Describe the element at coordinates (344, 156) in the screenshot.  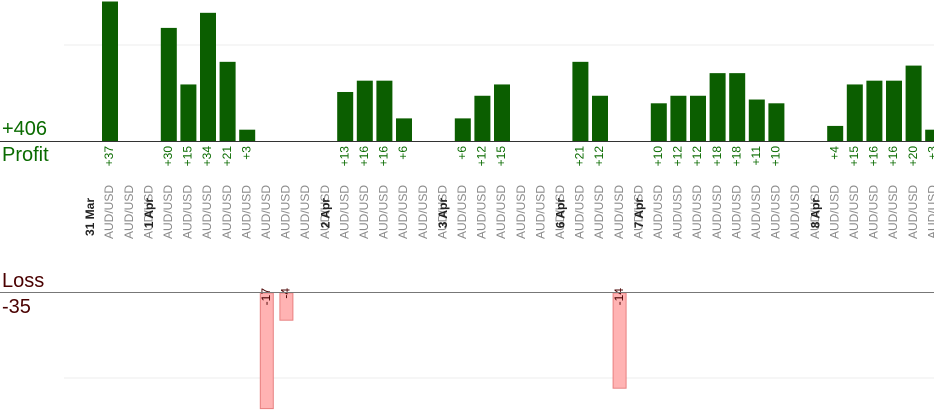
I see `profit-value-label: +13` at that location.